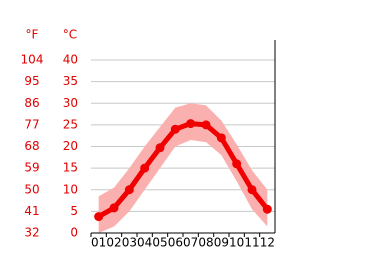 The width and height of the screenshot is (365, 273). Describe the element at coordinates (31, 233) in the screenshot. I see `y2-tick-label: 32` at that location.